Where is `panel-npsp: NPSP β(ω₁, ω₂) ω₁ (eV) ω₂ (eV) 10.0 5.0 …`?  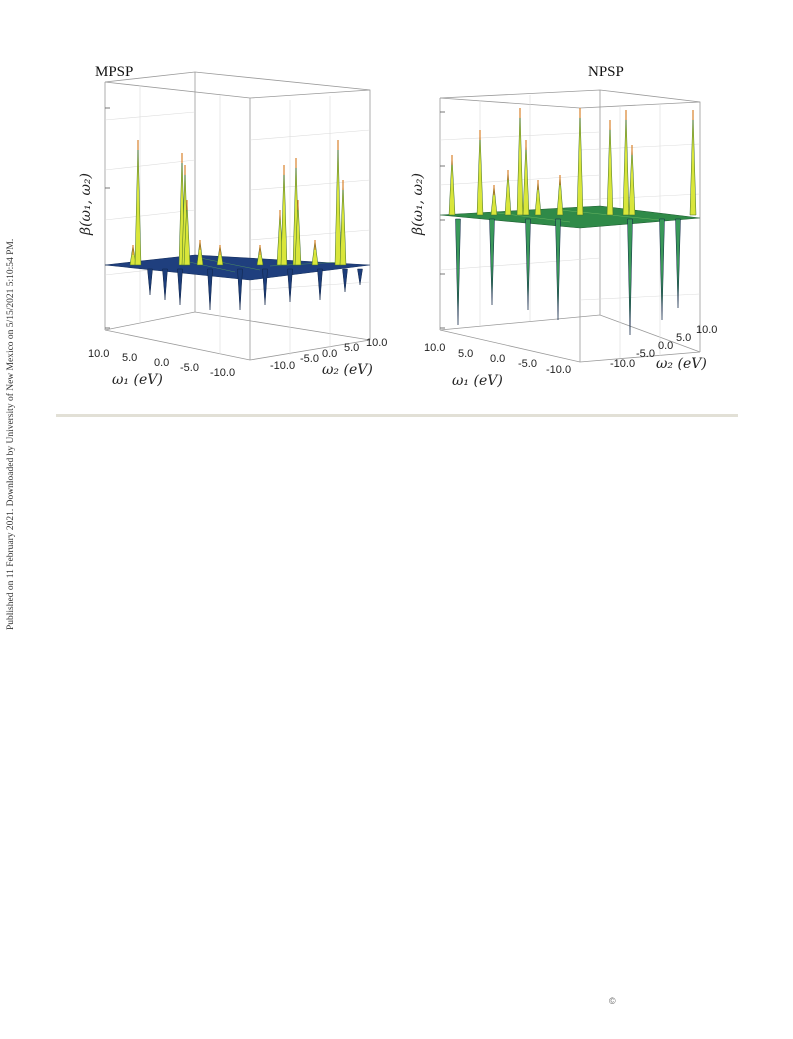
panel-npsp: NPSP β(ω₁, ω₂) ω₁ (eV) ω₂ (eV) 10.0 5.0 … is located at coordinates (580, 230).